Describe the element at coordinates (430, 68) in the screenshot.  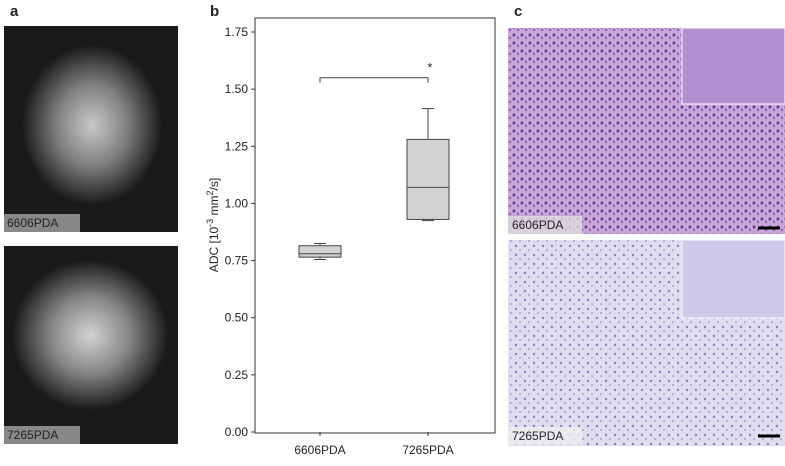
I see `significance-label: *` at that location.